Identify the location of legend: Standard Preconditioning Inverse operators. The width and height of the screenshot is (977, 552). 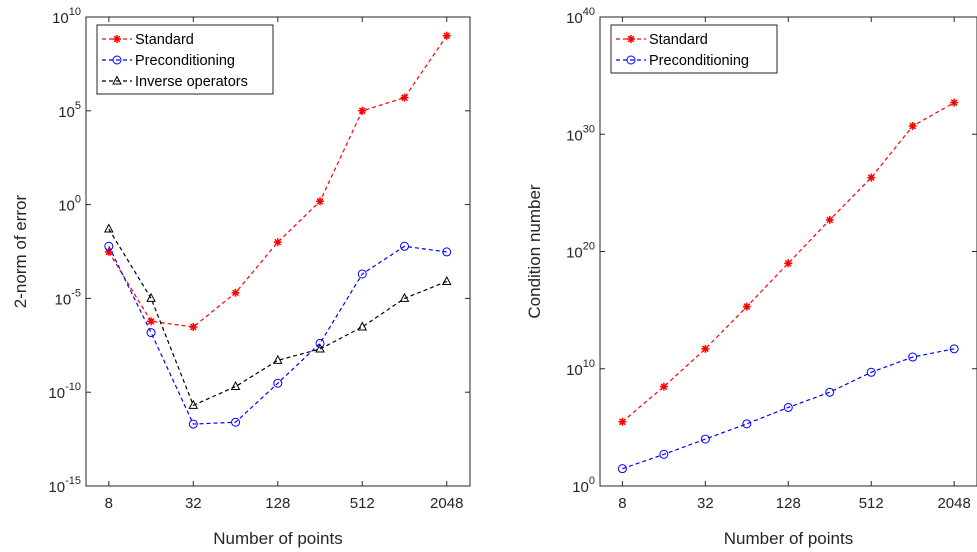
(185, 59).